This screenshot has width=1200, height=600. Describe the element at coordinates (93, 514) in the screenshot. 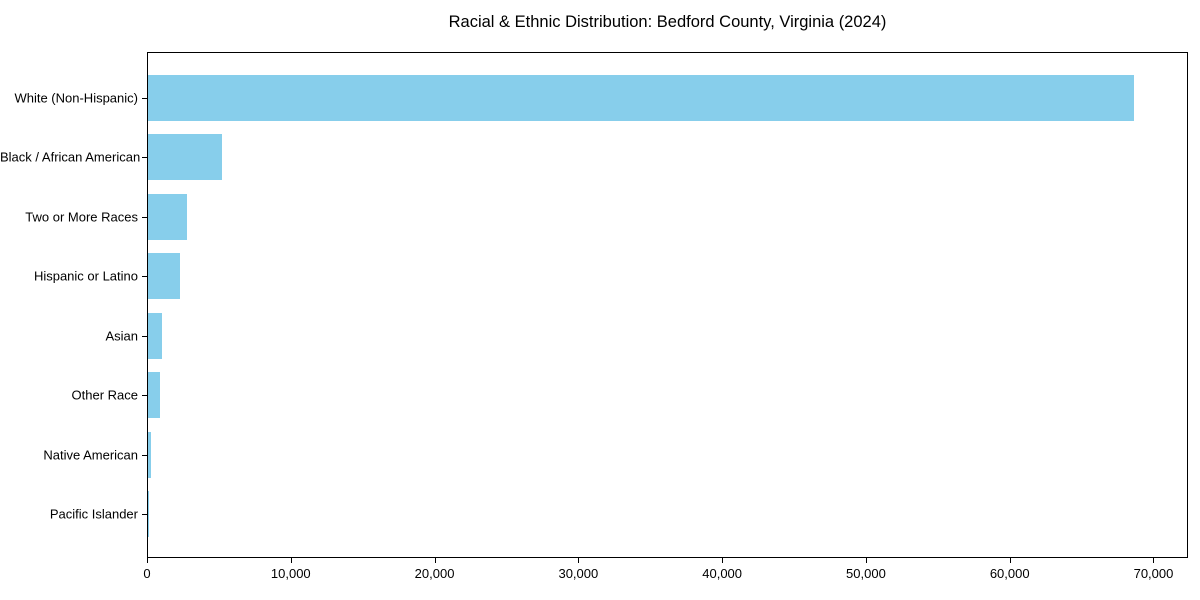

I see `y-axis-label: Pacific Islander` at that location.